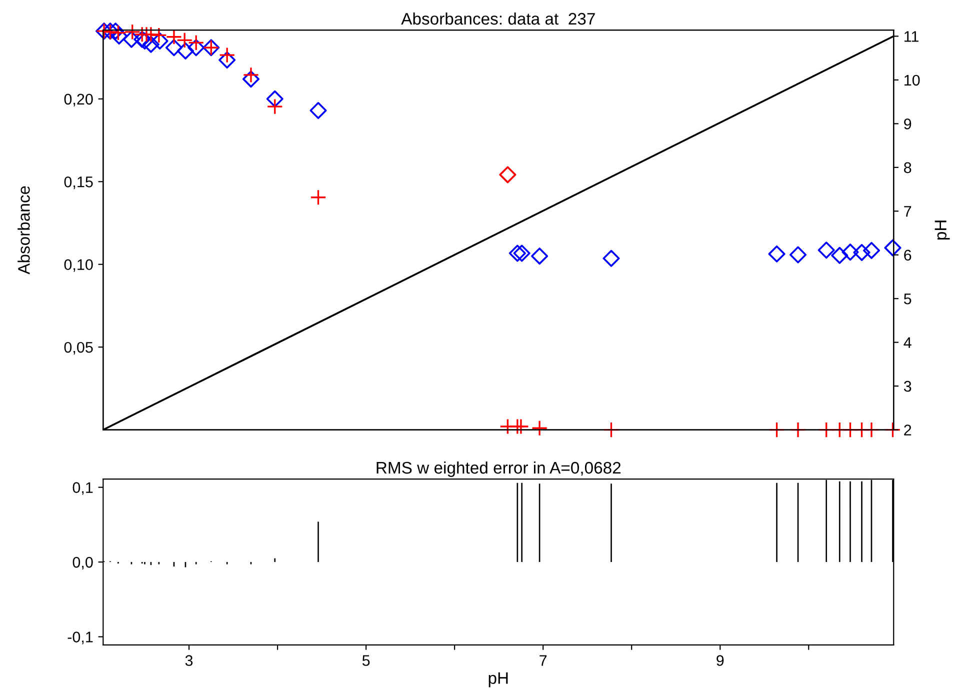 The height and width of the screenshot is (700, 964). Describe the element at coordinates (82, 563) in the screenshot. I see `y-tick-label: 0,0` at that location.